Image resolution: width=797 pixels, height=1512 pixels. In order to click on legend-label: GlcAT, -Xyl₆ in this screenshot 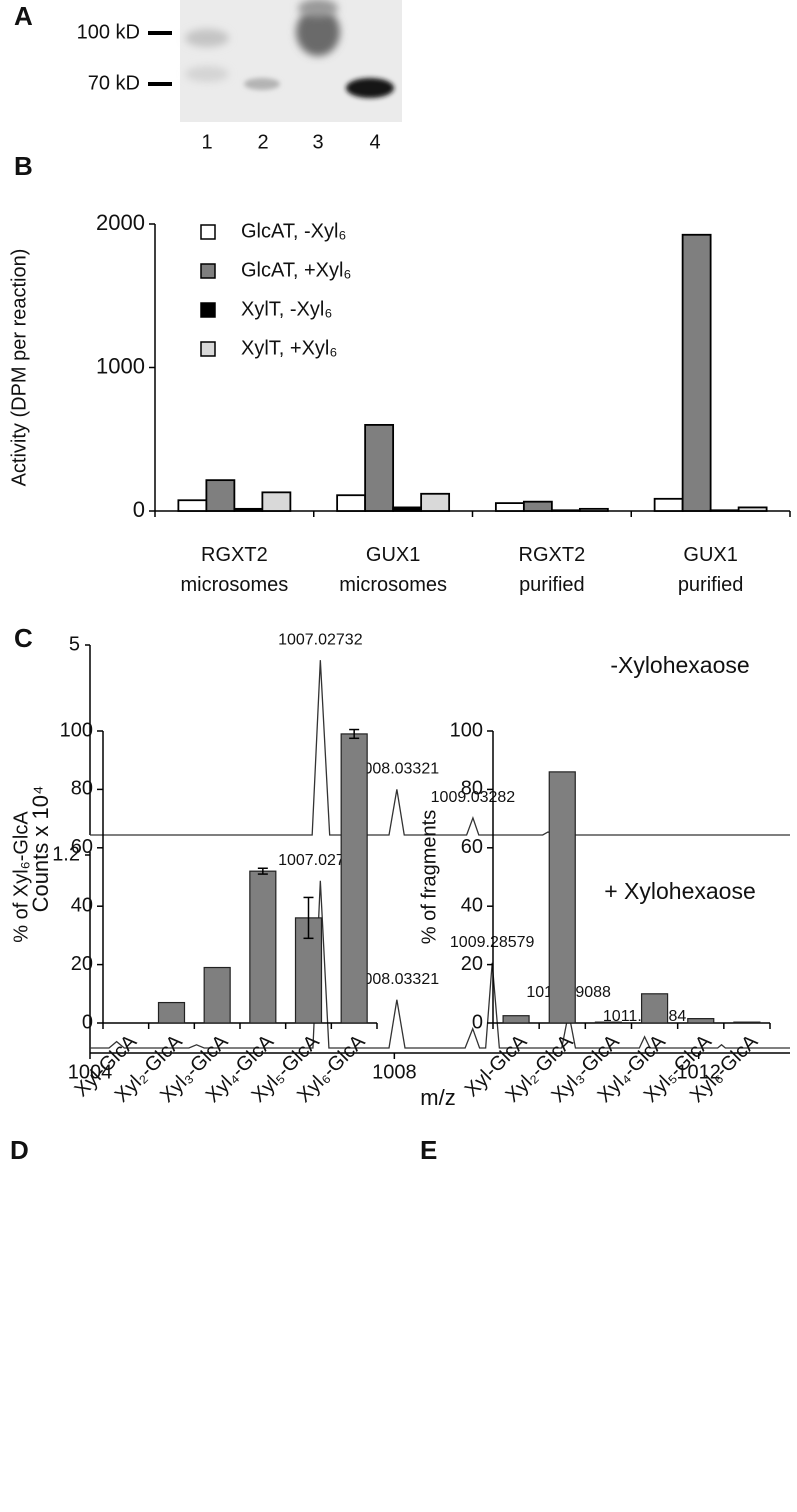, I will do `click(293, 231)`.